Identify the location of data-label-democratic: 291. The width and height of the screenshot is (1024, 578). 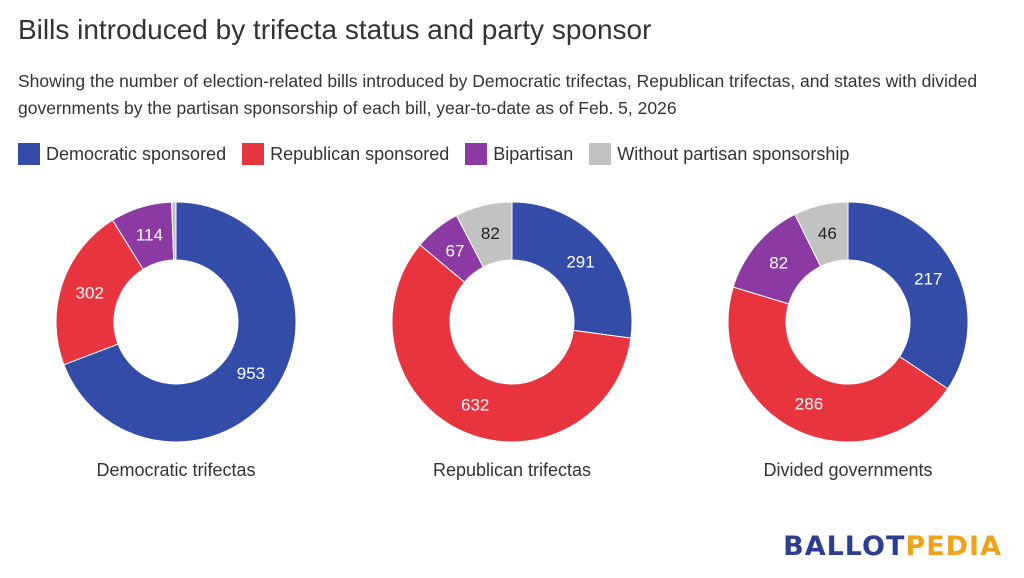
(580, 262).